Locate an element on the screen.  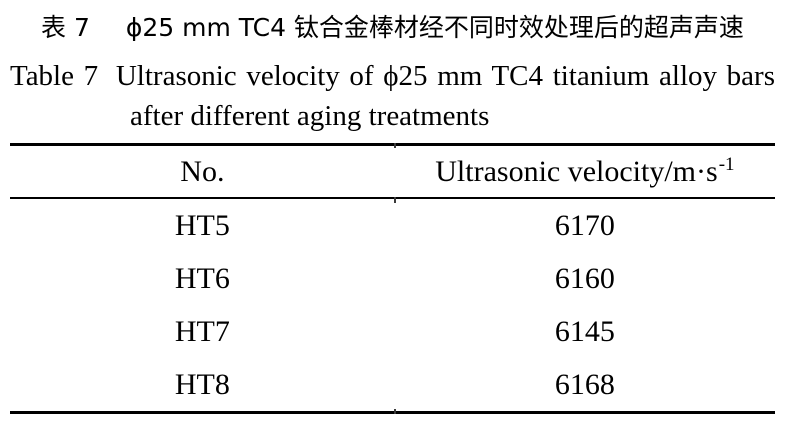
cell-no: HT8 is located at coordinates (202, 384).